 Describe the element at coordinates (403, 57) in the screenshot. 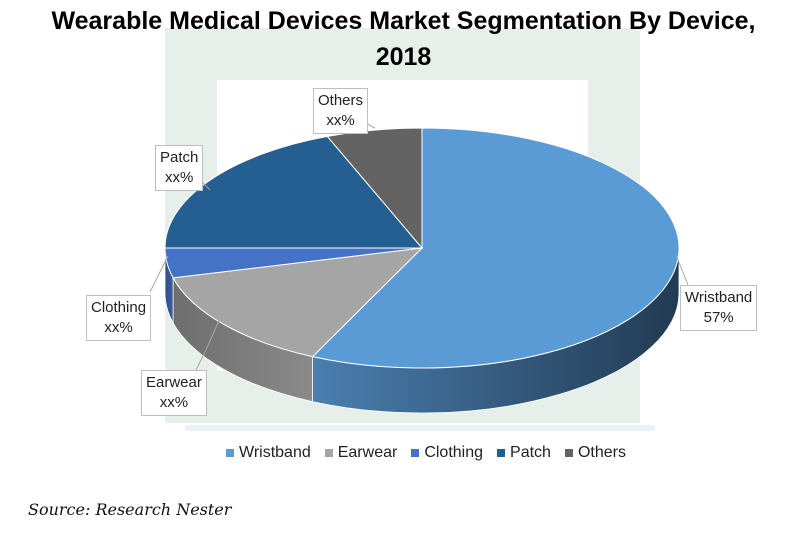

I see `chart-title-year: 2018` at that location.